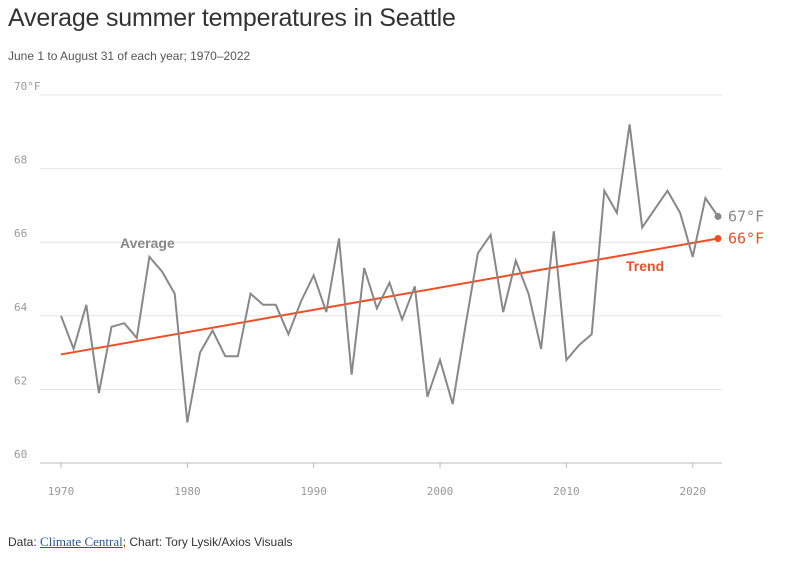  Describe the element at coordinates (313, 491) in the screenshot. I see `x-tick-label: 1990` at that location.